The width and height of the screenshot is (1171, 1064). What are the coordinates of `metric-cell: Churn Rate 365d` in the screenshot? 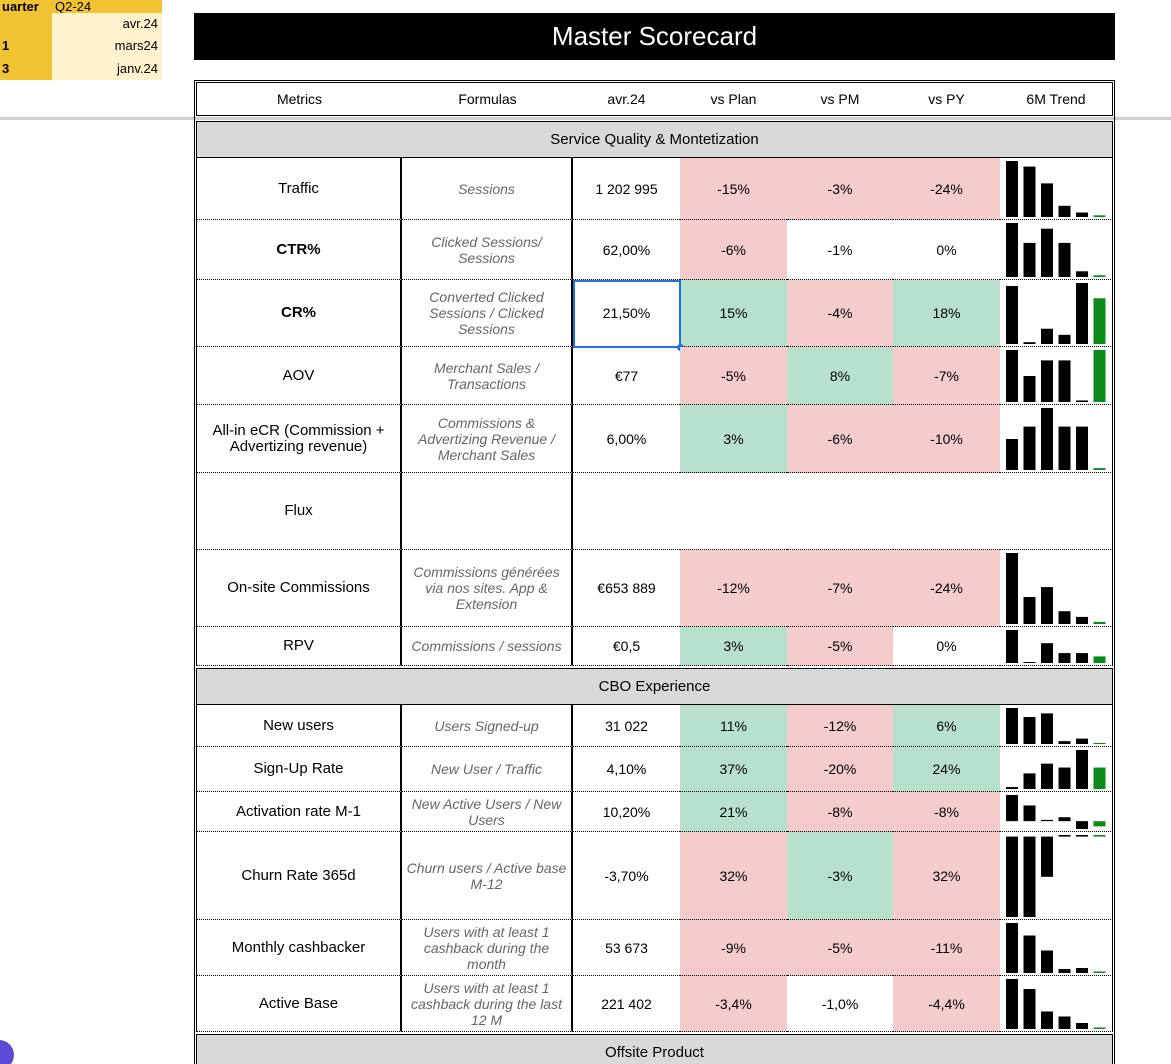 It's located at (299, 876).